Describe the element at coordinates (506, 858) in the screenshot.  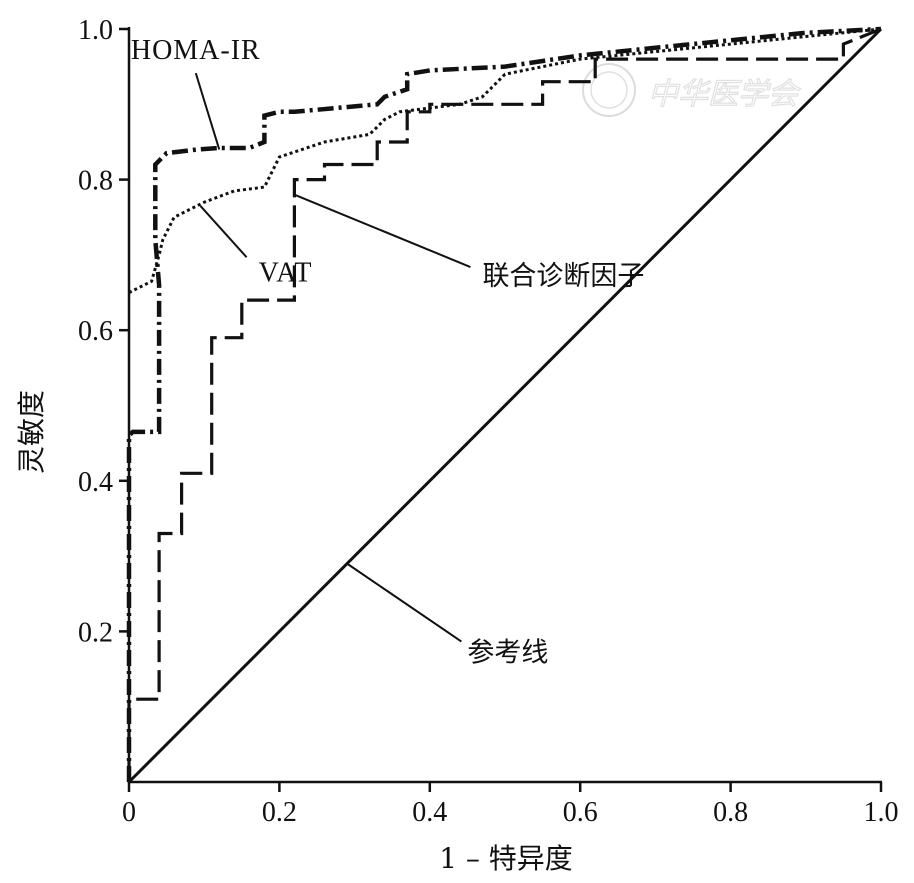
I see `x-axis-title: 1 – 特异度` at that location.